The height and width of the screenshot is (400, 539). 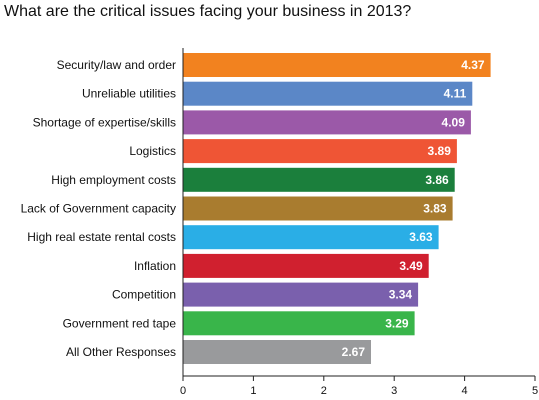 I want to click on data-label: 2.67, so click(x=354, y=352).